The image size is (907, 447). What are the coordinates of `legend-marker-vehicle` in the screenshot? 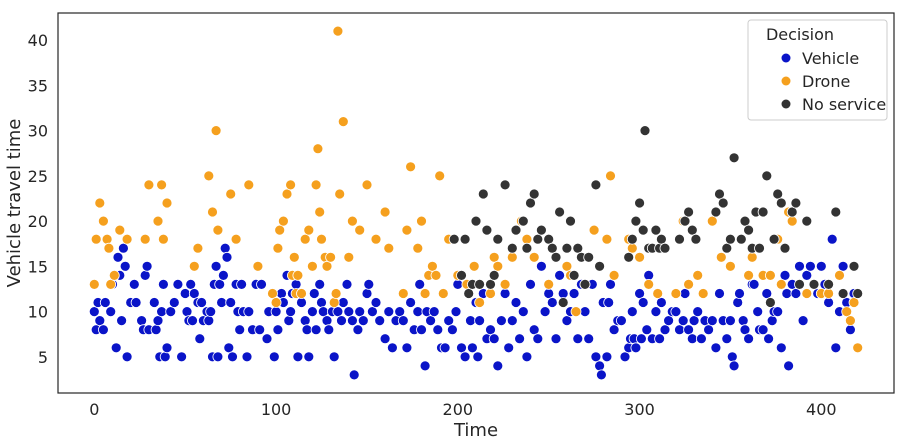 It's located at (786, 58).